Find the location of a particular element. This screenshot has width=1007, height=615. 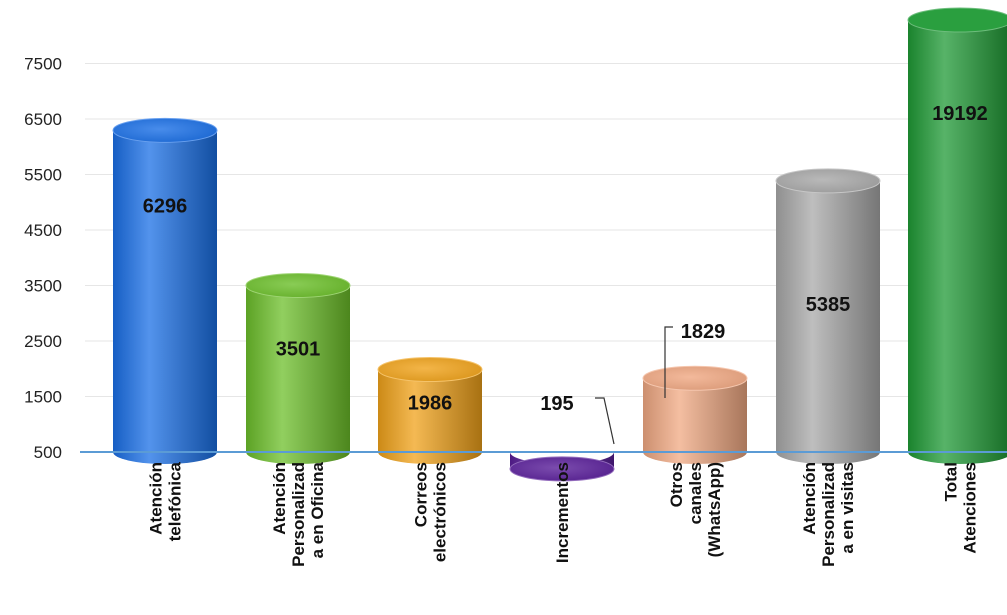

y-axis-tick-labels: 500 1500 2500 3500 4500 5500 6500 7500 is located at coordinates (43, 259).